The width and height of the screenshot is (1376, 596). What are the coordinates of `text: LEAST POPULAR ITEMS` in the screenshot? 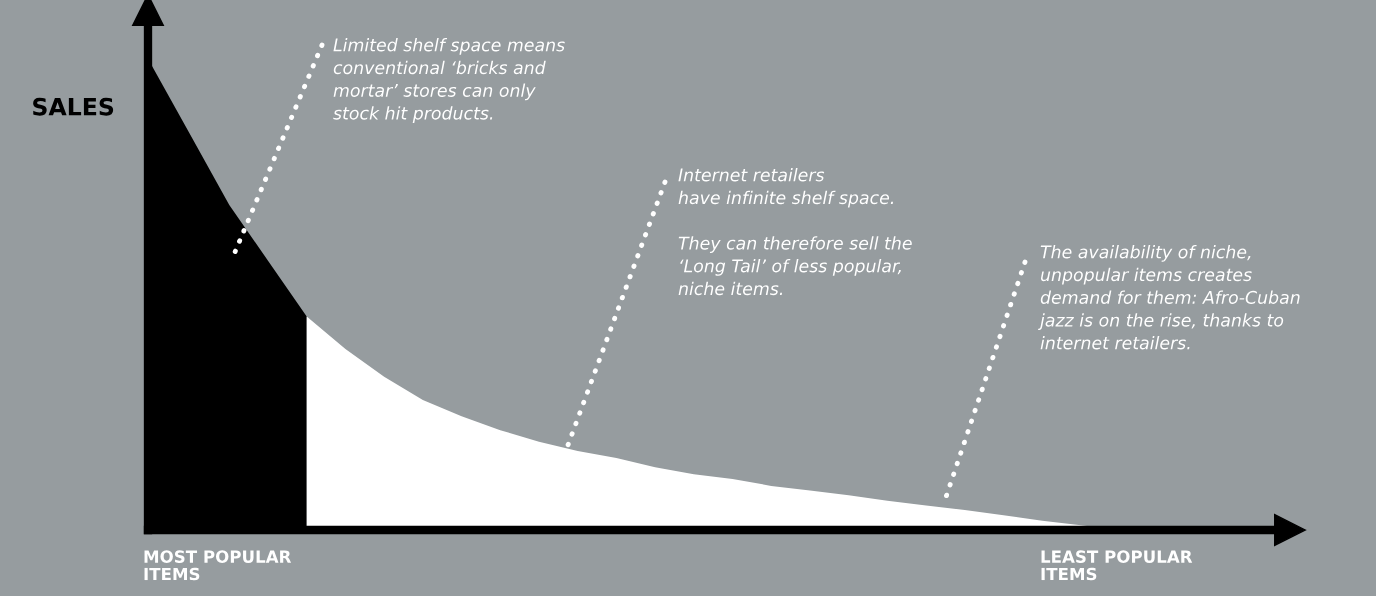 It's located at (1117, 565).